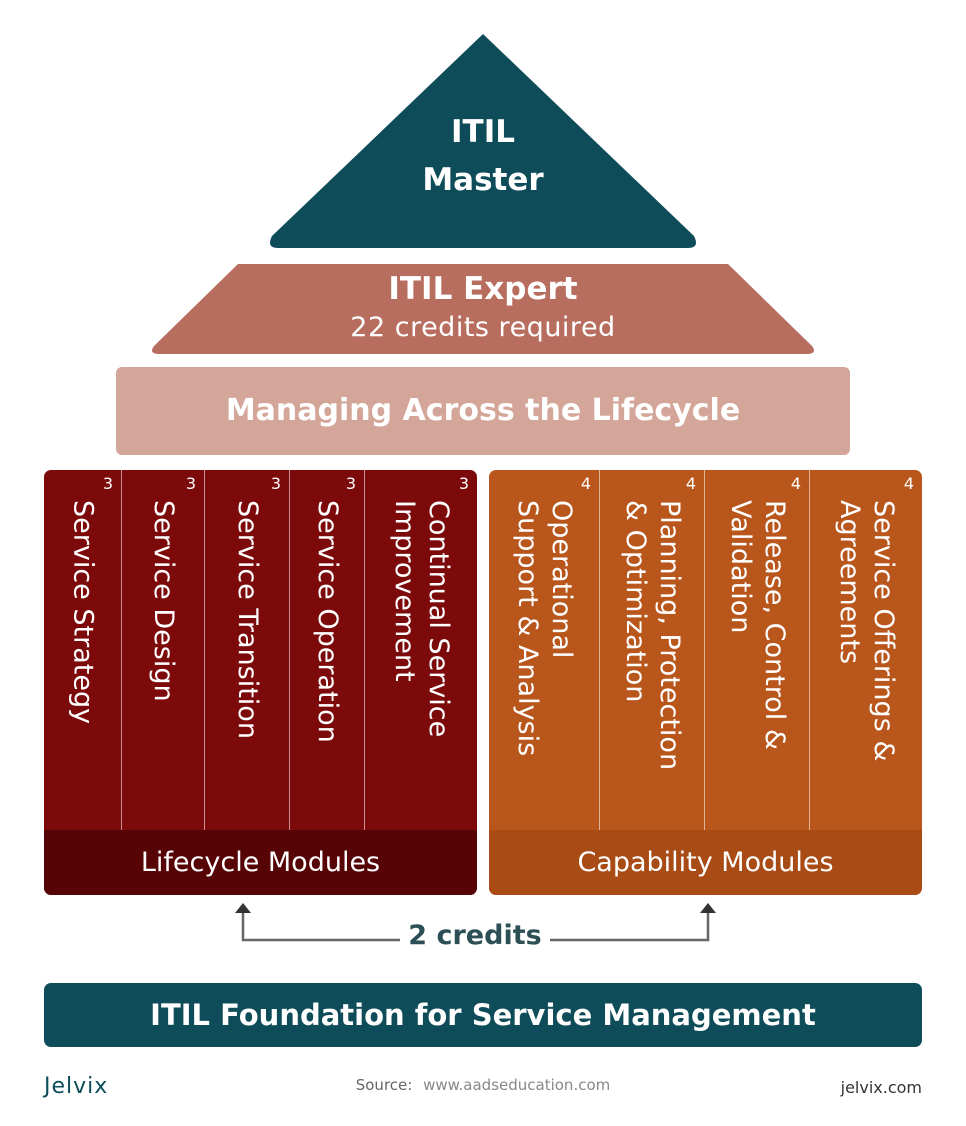 The height and width of the screenshot is (1126, 966). I want to click on module-name: Service Transition, so click(247, 619).